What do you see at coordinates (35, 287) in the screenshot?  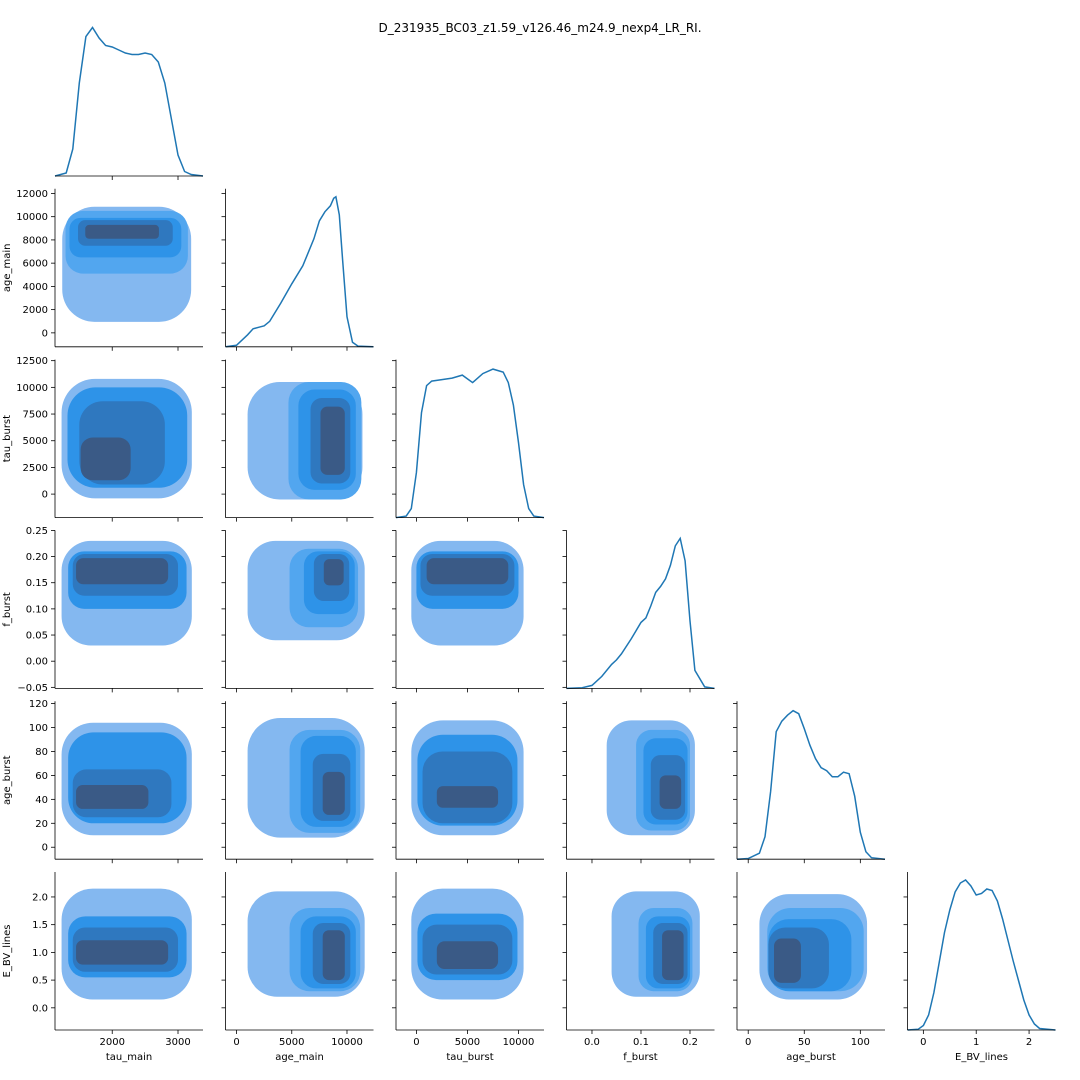 I see `y-tick-label: 4000` at bounding box center [35, 287].